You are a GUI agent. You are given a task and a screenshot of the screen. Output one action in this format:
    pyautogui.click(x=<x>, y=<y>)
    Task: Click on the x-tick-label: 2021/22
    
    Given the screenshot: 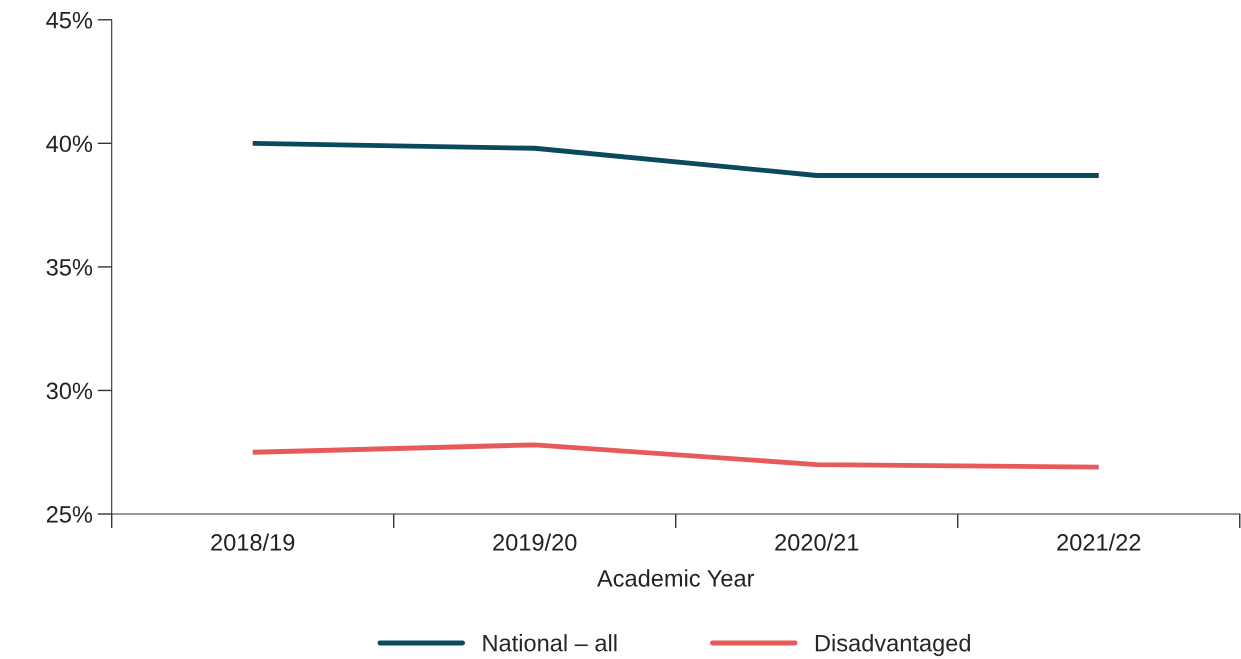 What is the action you would take?
    pyautogui.click(x=1099, y=542)
    